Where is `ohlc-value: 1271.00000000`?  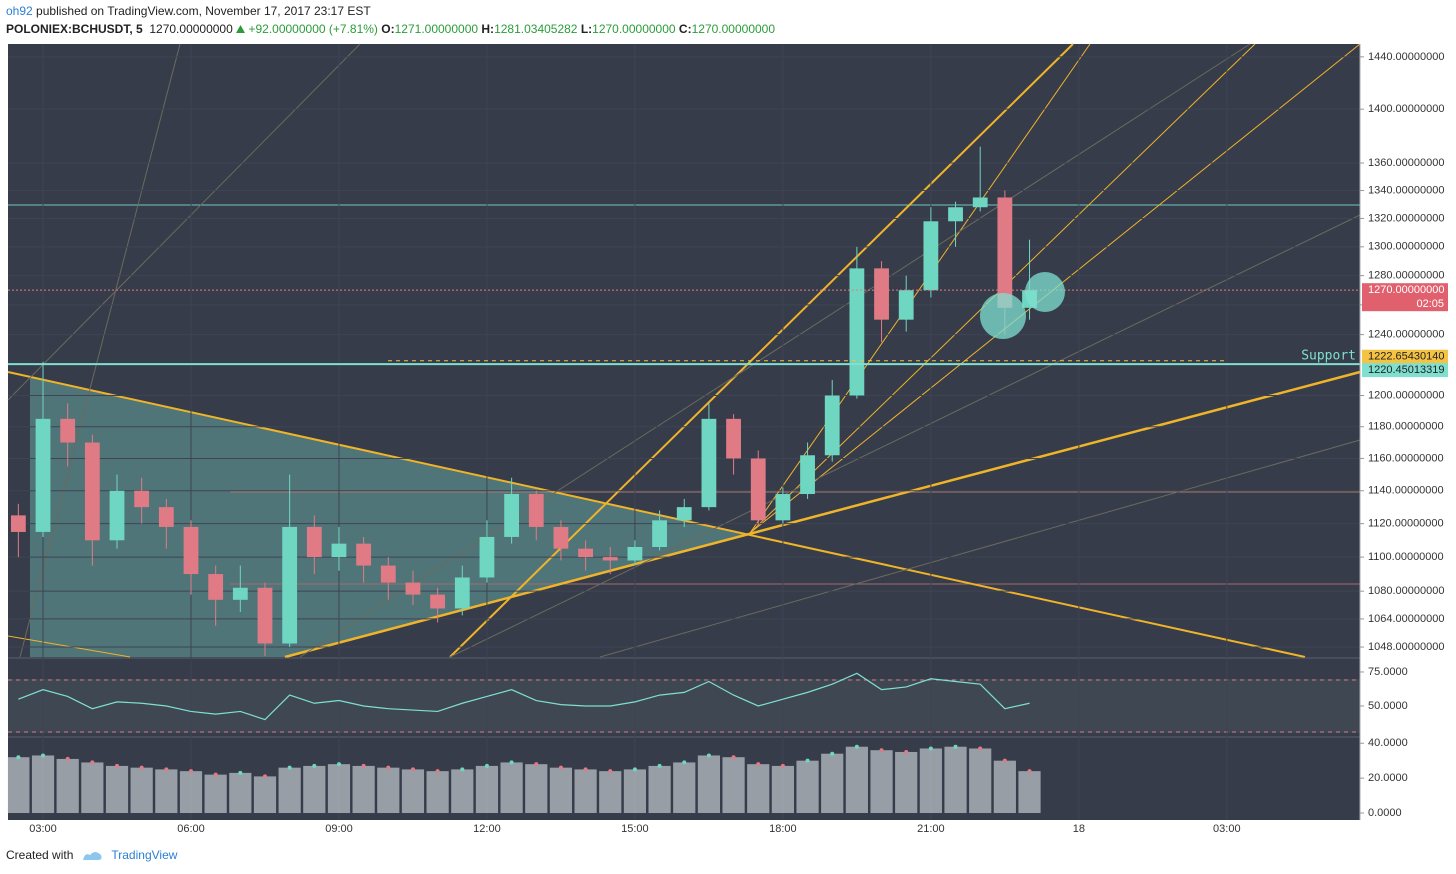 ohlc-value: 1271.00000000 is located at coordinates (436, 29).